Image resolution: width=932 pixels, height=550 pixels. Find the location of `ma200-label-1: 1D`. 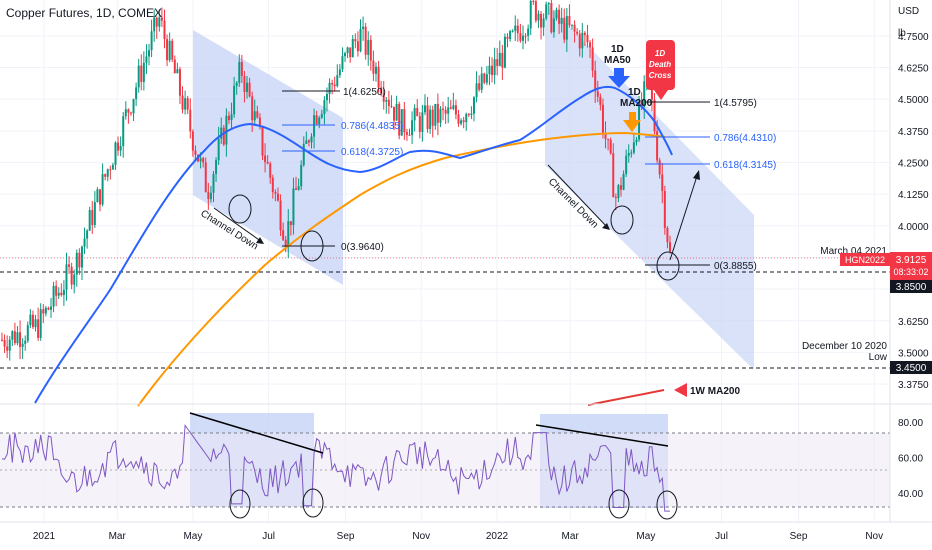

ma200-label-1: 1D is located at coordinates (634, 92).